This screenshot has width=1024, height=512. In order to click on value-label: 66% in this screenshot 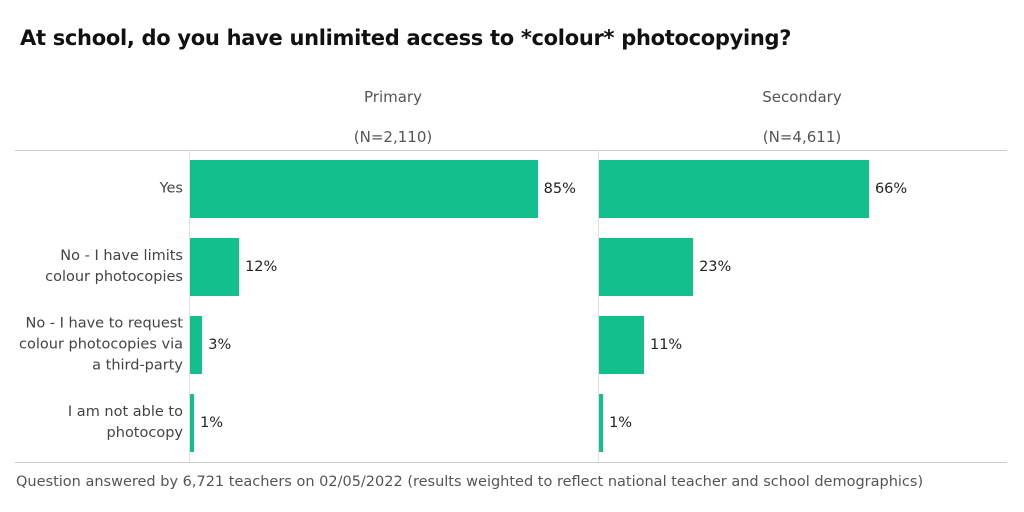, I will do `click(891, 189)`.